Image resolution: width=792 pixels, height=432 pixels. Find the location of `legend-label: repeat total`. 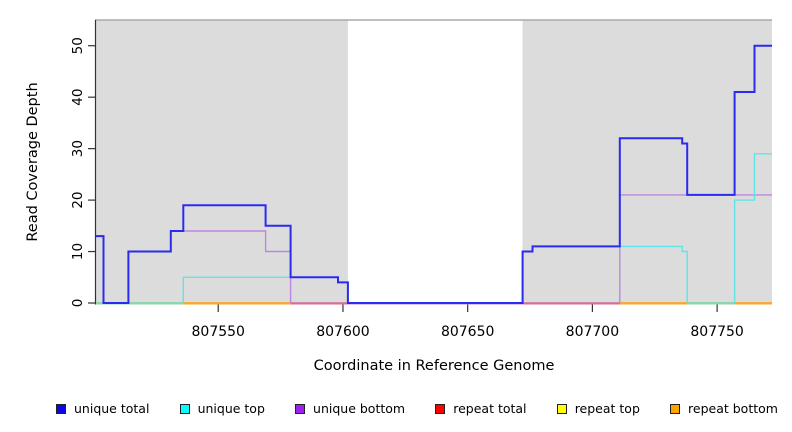

legend-label: repeat total is located at coordinates (490, 408).